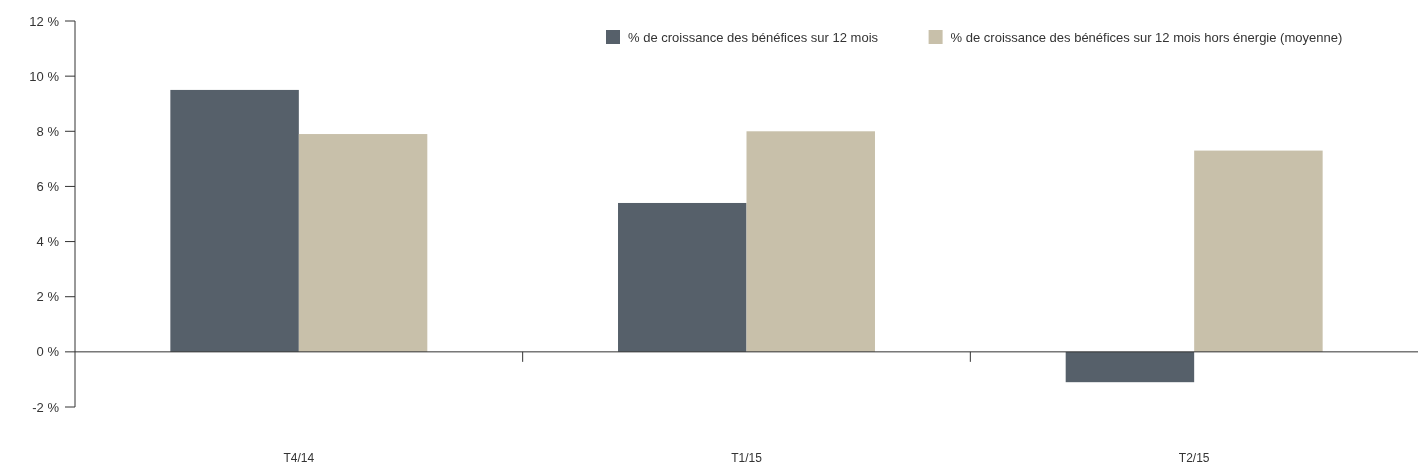  What do you see at coordinates (44, 76) in the screenshot?
I see `y-tick-label: 10 %` at bounding box center [44, 76].